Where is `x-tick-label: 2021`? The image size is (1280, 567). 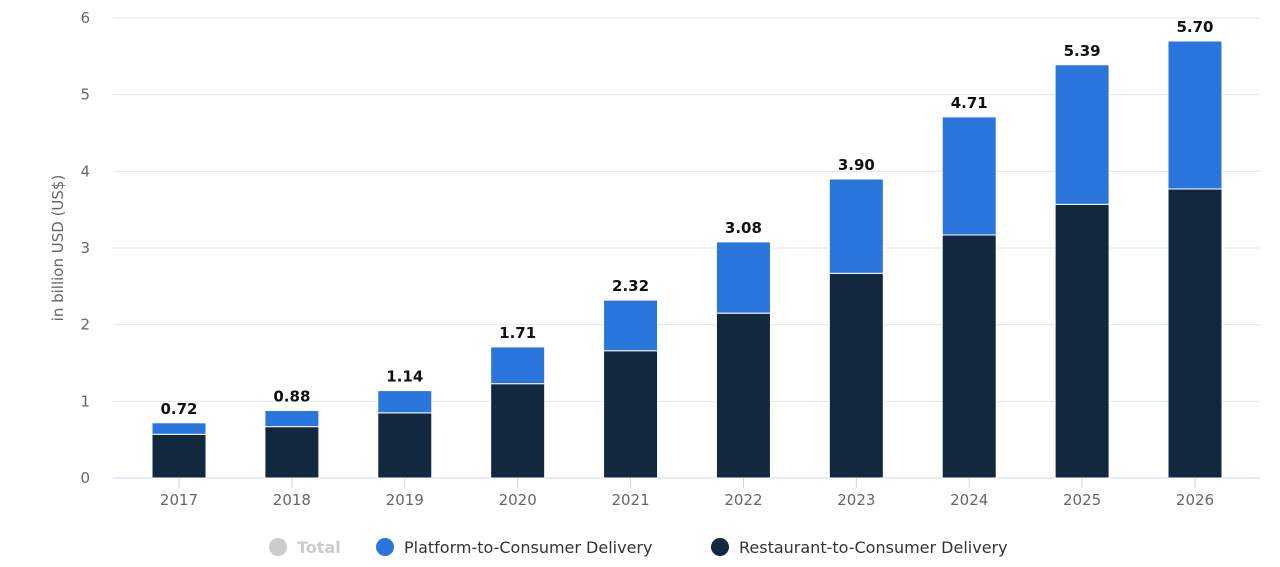 x-tick-label: 2021 is located at coordinates (630, 500).